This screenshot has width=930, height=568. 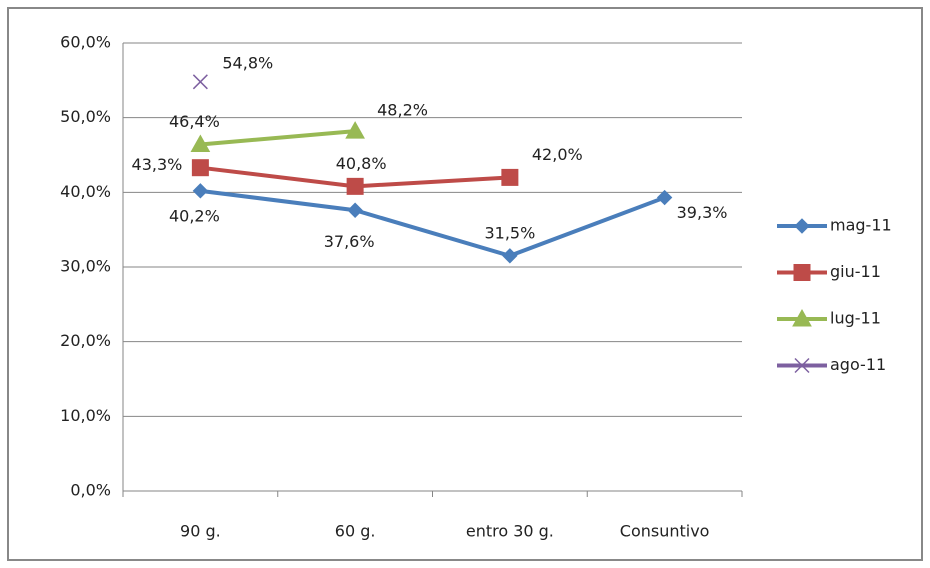 I want to click on data-label: 31,5%, so click(x=509, y=232).